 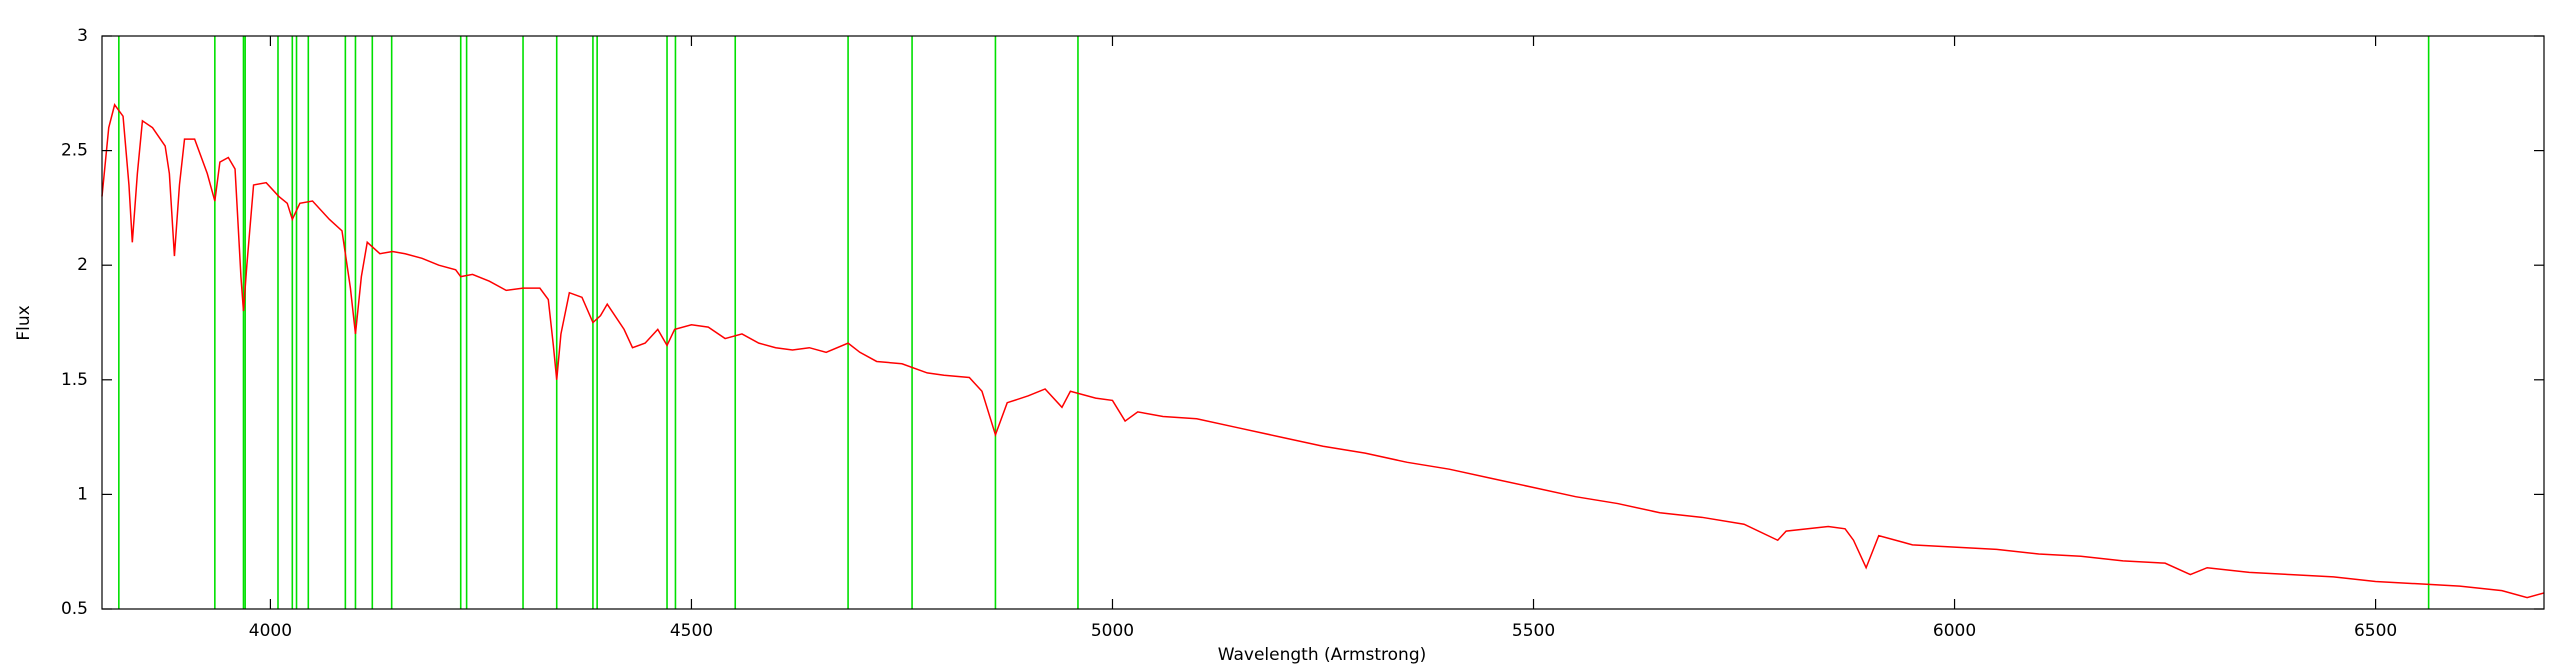 What do you see at coordinates (24, 322) in the screenshot?
I see `y-axis-title: Flux` at bounding box center [24, 322].